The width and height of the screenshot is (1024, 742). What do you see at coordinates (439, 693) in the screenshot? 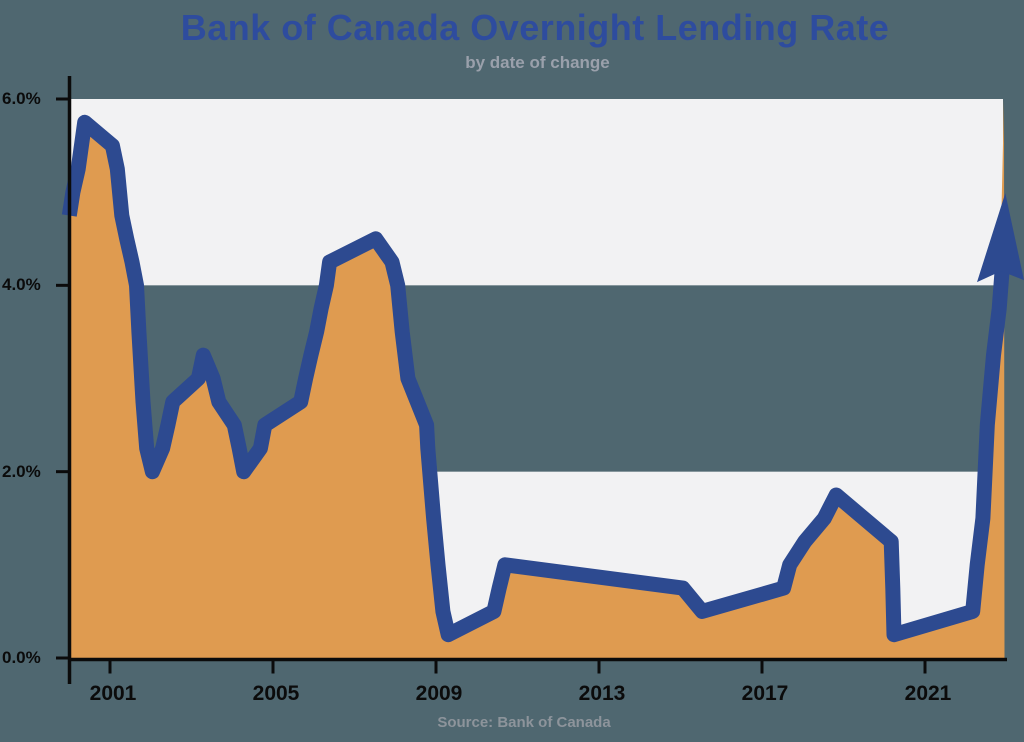
I see `x-tick-label: 2009` at bounding box center [439, 693].